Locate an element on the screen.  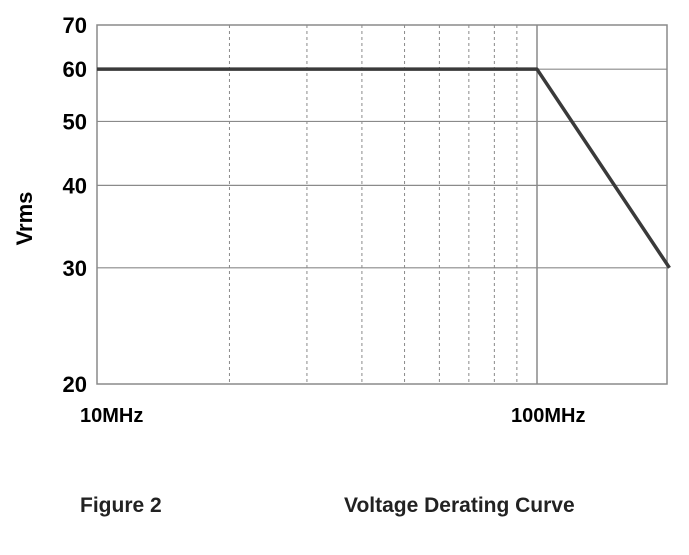
x-tick-label-10mhz: 10MHz is located at coordinates (112, 416).